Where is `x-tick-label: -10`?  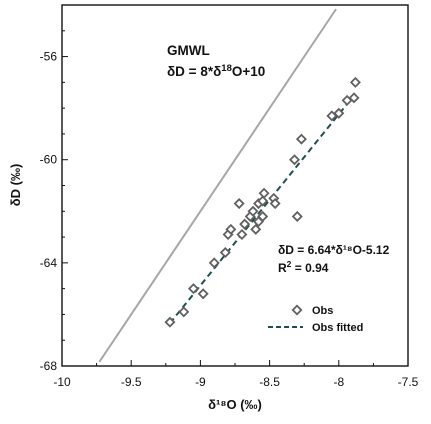 x-tick-label: -10 is located at coordinates (62, 382).